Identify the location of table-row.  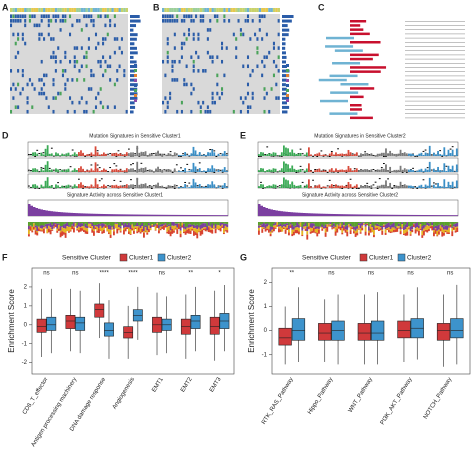
(435, 80).